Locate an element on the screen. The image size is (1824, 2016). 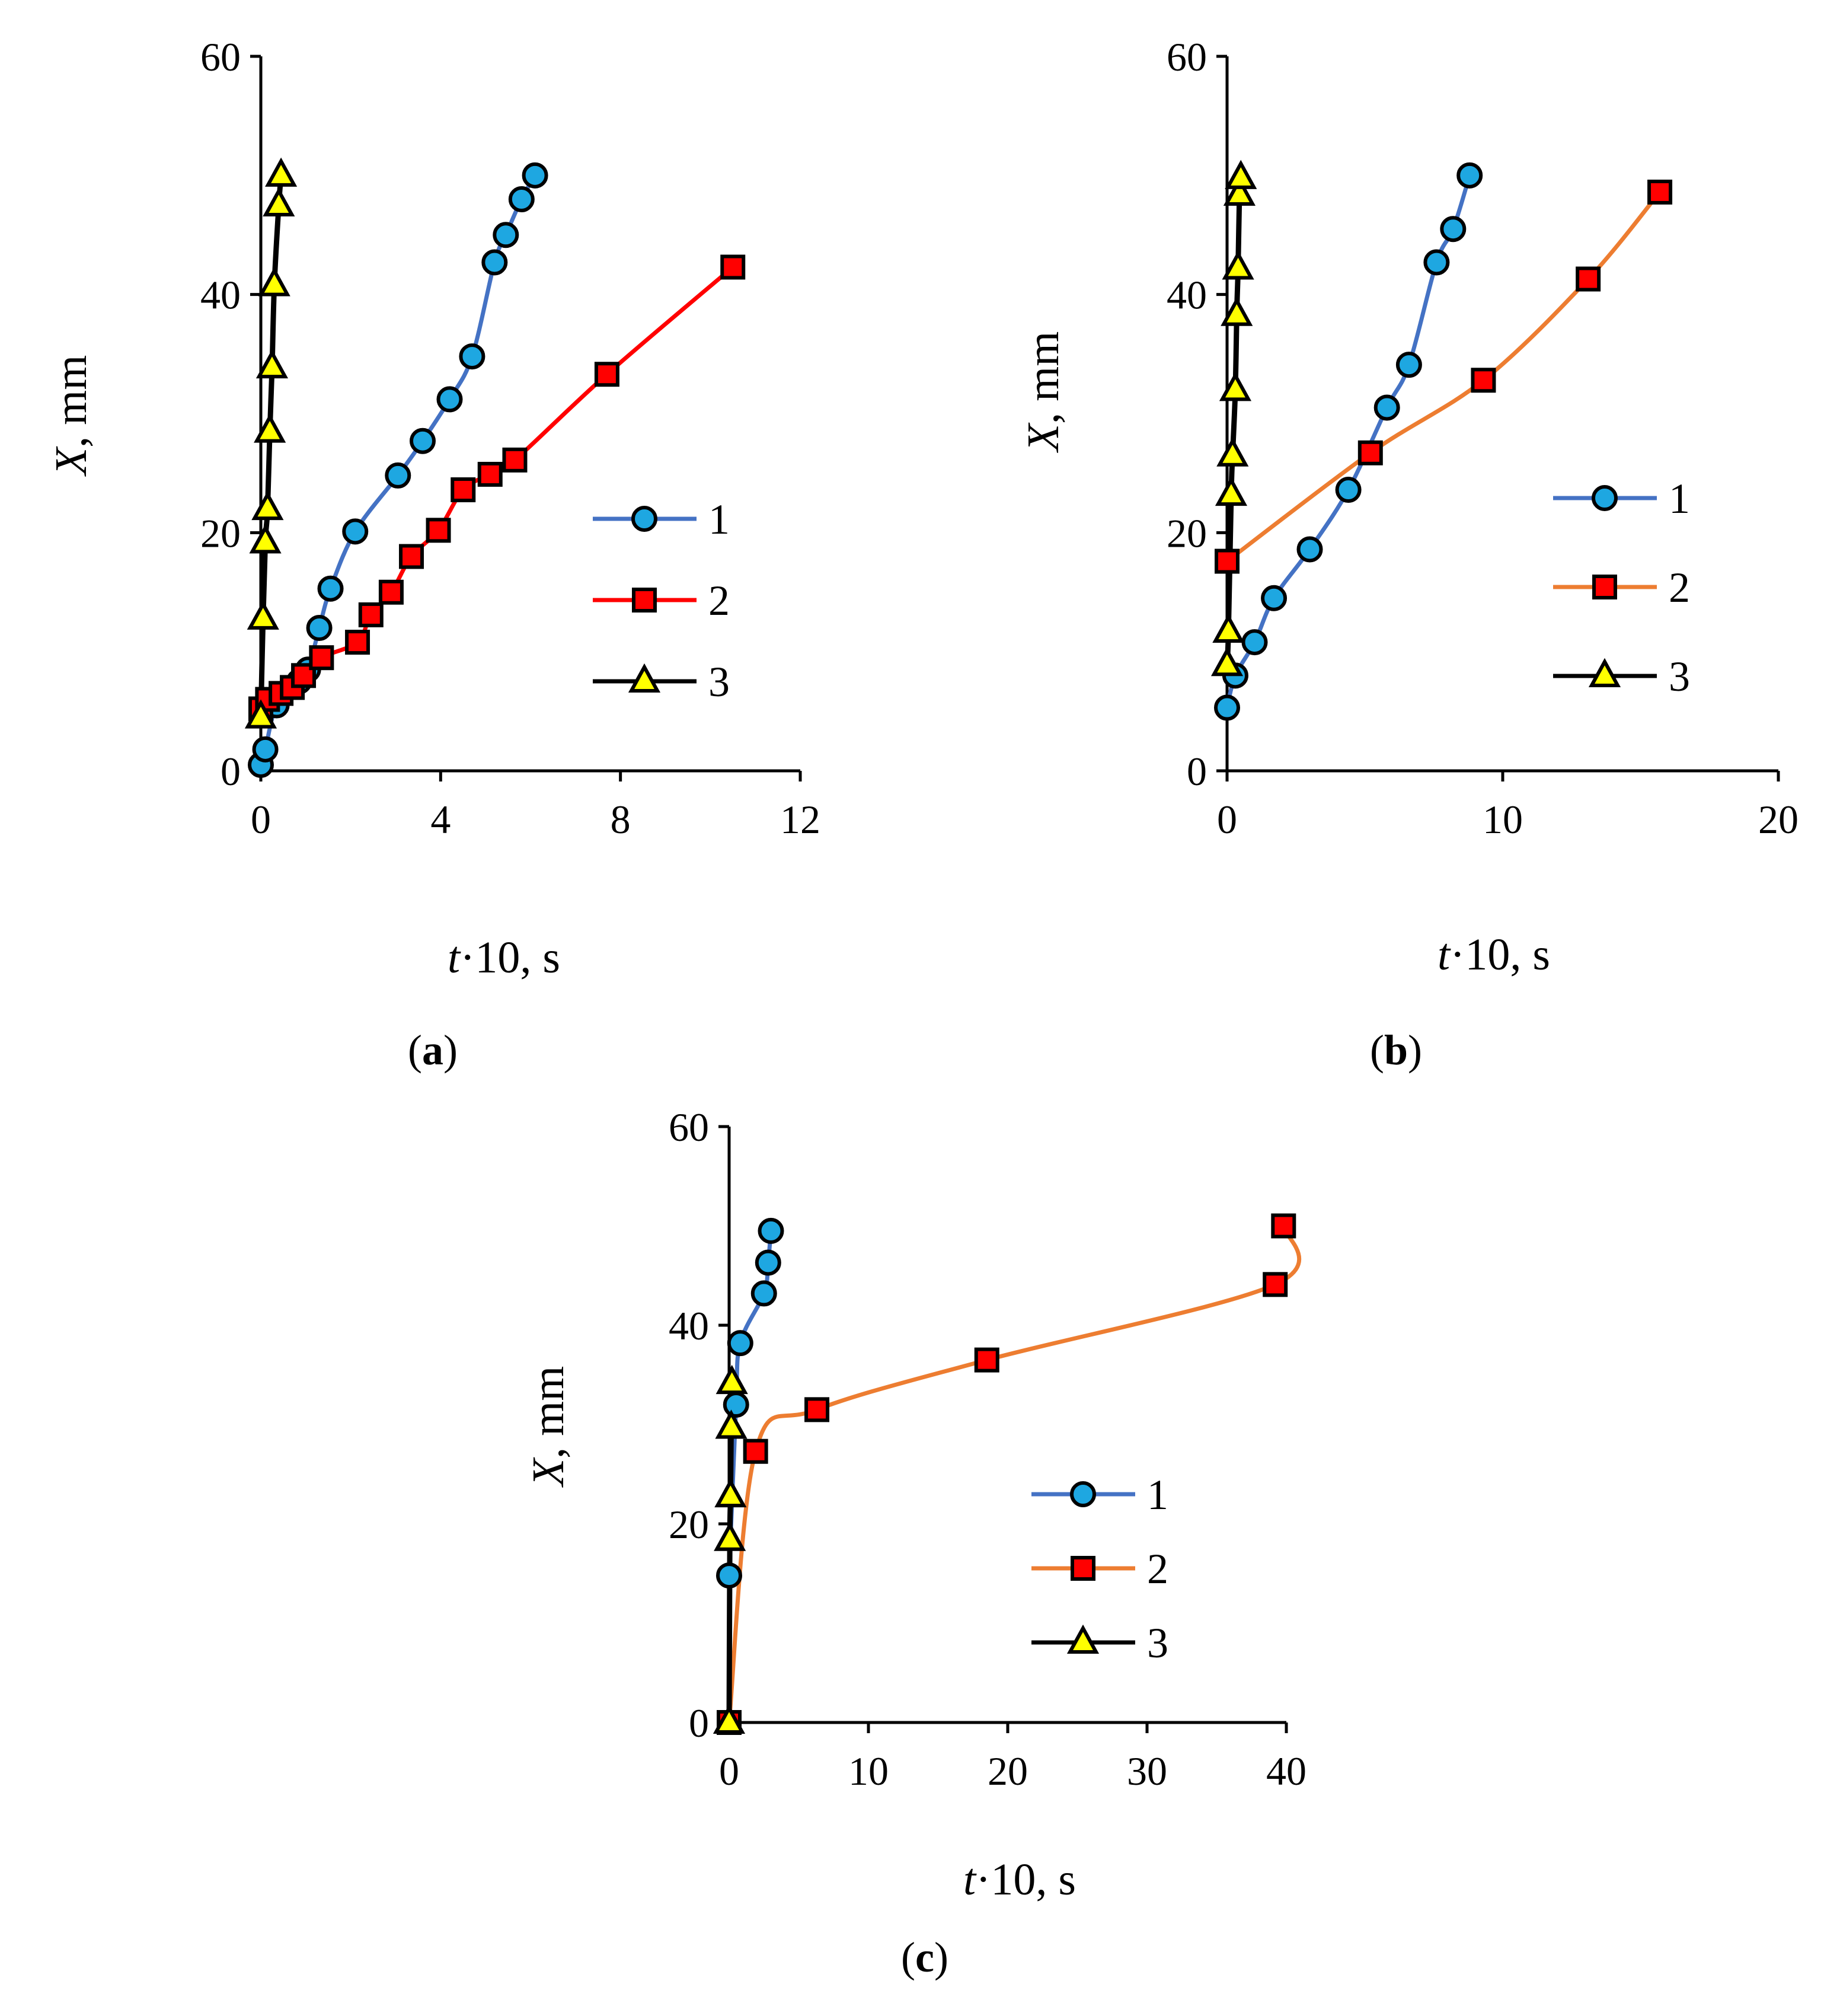
panel-caption: (c) is located at coordinates (924, 1957).